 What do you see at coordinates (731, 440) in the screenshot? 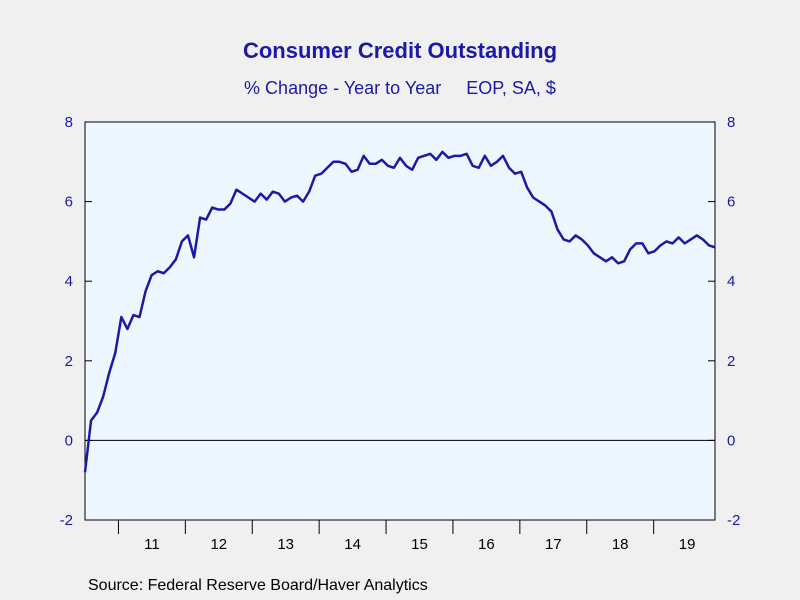
I see `y-tick-label-right: 0` at bounding box center [731, 440].